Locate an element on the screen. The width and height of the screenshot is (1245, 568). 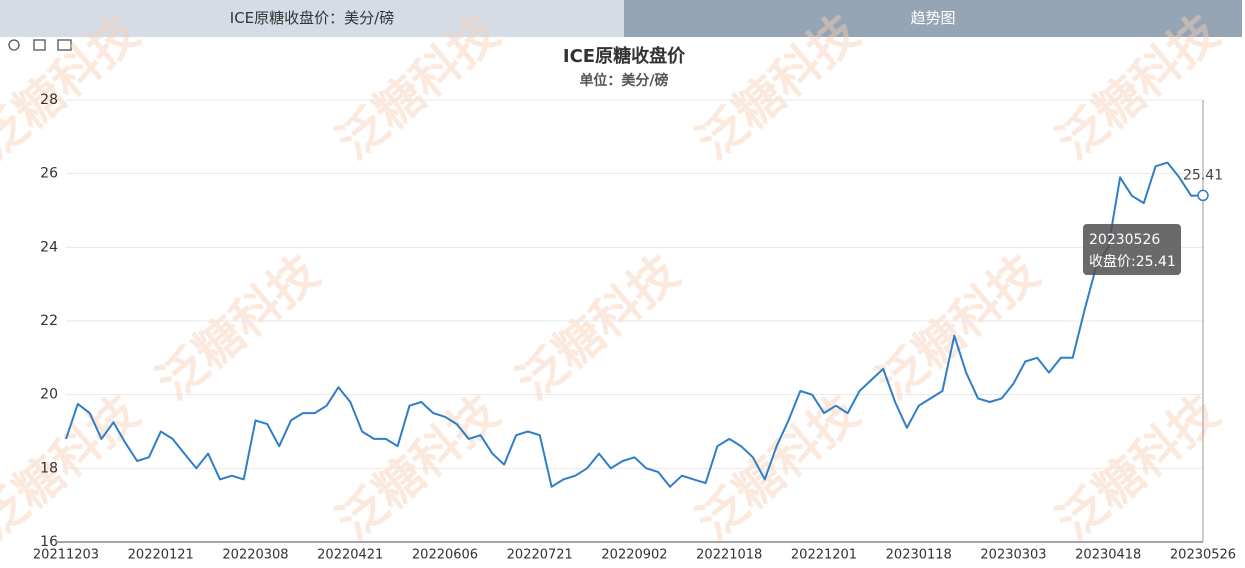
tooltip-box is located at coordinates (1132, 249).